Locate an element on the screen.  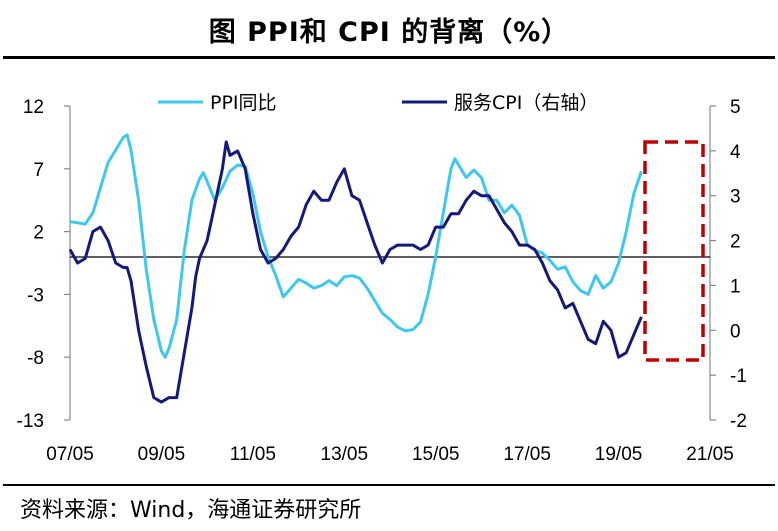
x-tick-labels: 07/05 09/05 11/05 13/05 15/05 17/05 19/05 21/05 is located at coordinates (390, 454).